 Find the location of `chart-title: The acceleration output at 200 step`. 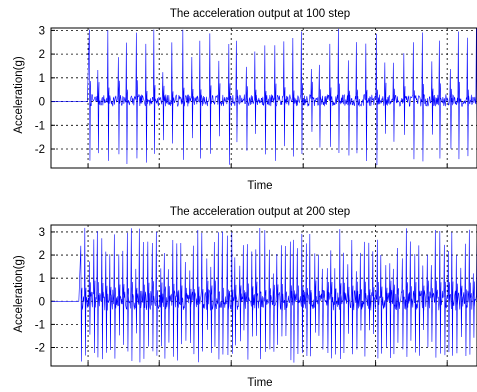

chart-title: The acceleration output at 200 step is located at coordinates (260, 212).